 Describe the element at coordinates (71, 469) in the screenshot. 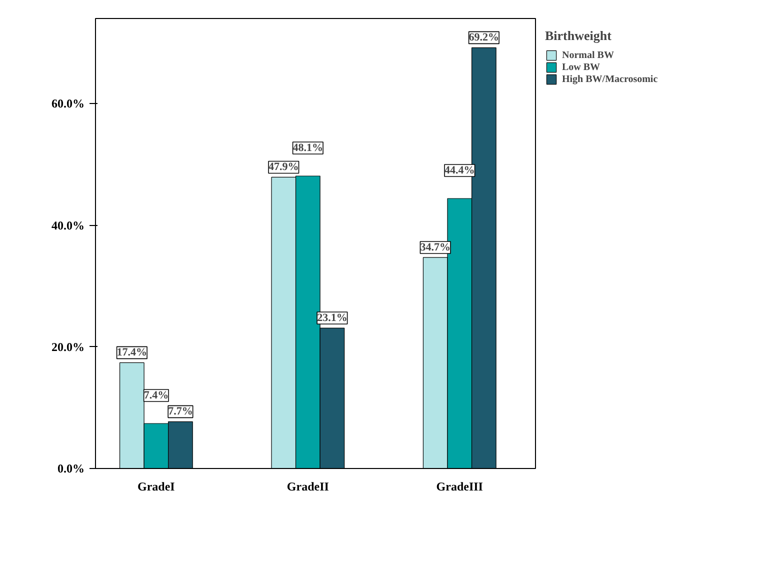

I see `y-tick-label: 0.0%` at that location.